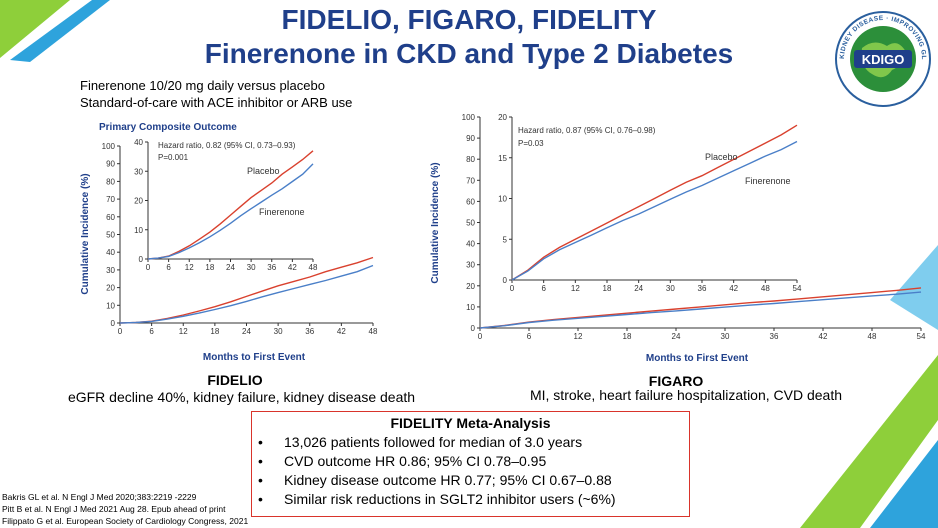  I want to click on fidelio-inset-annotation-hr: Hazard ratio, 0.82 (95% CI, 0.73–0.93), so click(227, 145).